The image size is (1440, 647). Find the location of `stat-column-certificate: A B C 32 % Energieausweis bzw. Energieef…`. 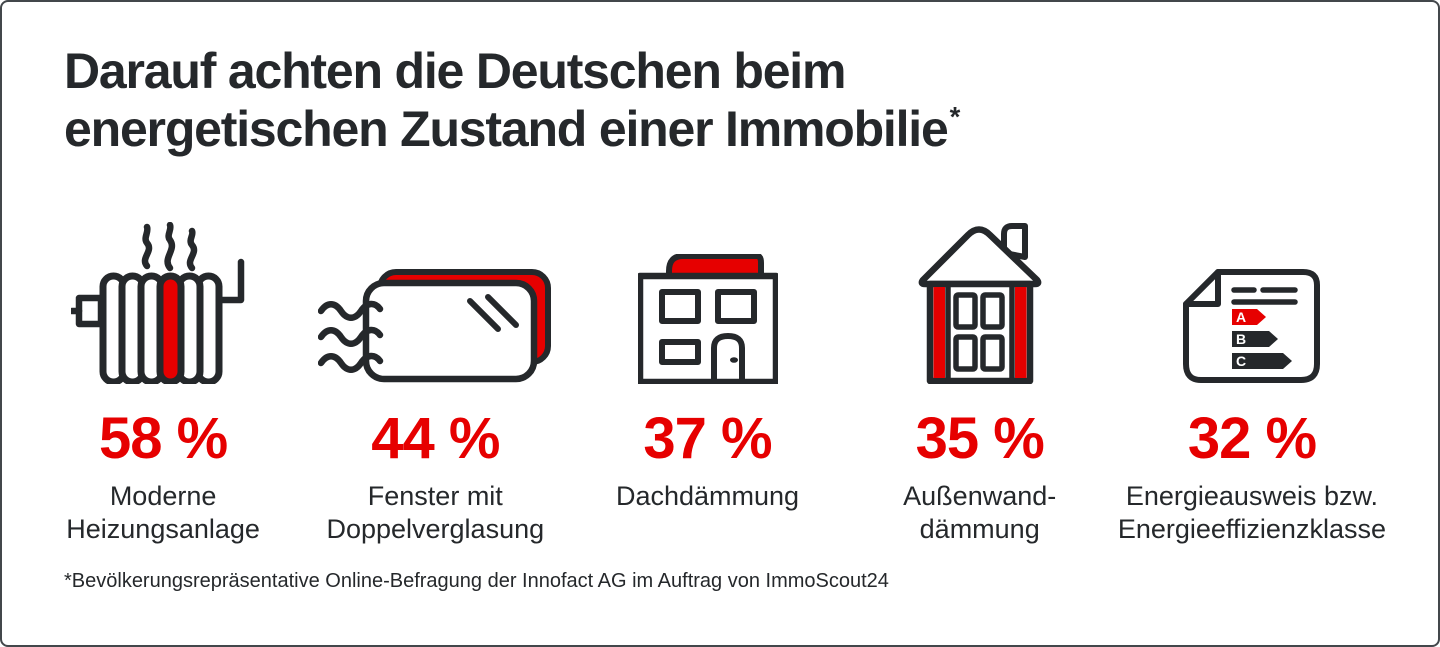

stat-column-certificate: A B C 32 % Energieausweis bzw. Energieef… is located at coordinates (1252, 380).